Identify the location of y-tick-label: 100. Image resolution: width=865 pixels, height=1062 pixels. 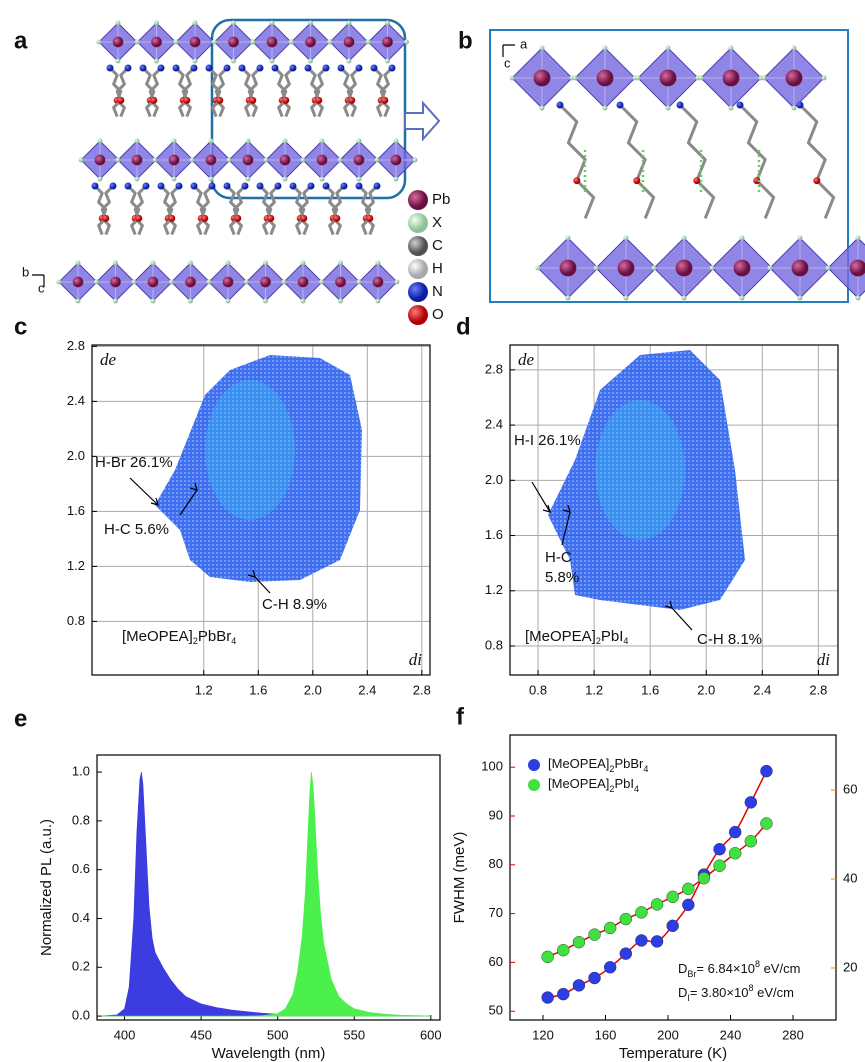
(492, 766).